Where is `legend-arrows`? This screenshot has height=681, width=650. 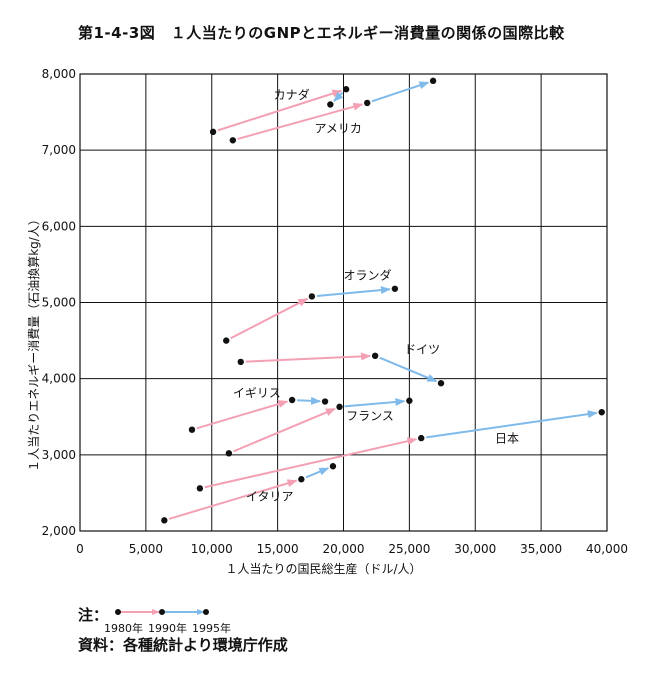 legend-arrows is located at coordinates (162, 612).